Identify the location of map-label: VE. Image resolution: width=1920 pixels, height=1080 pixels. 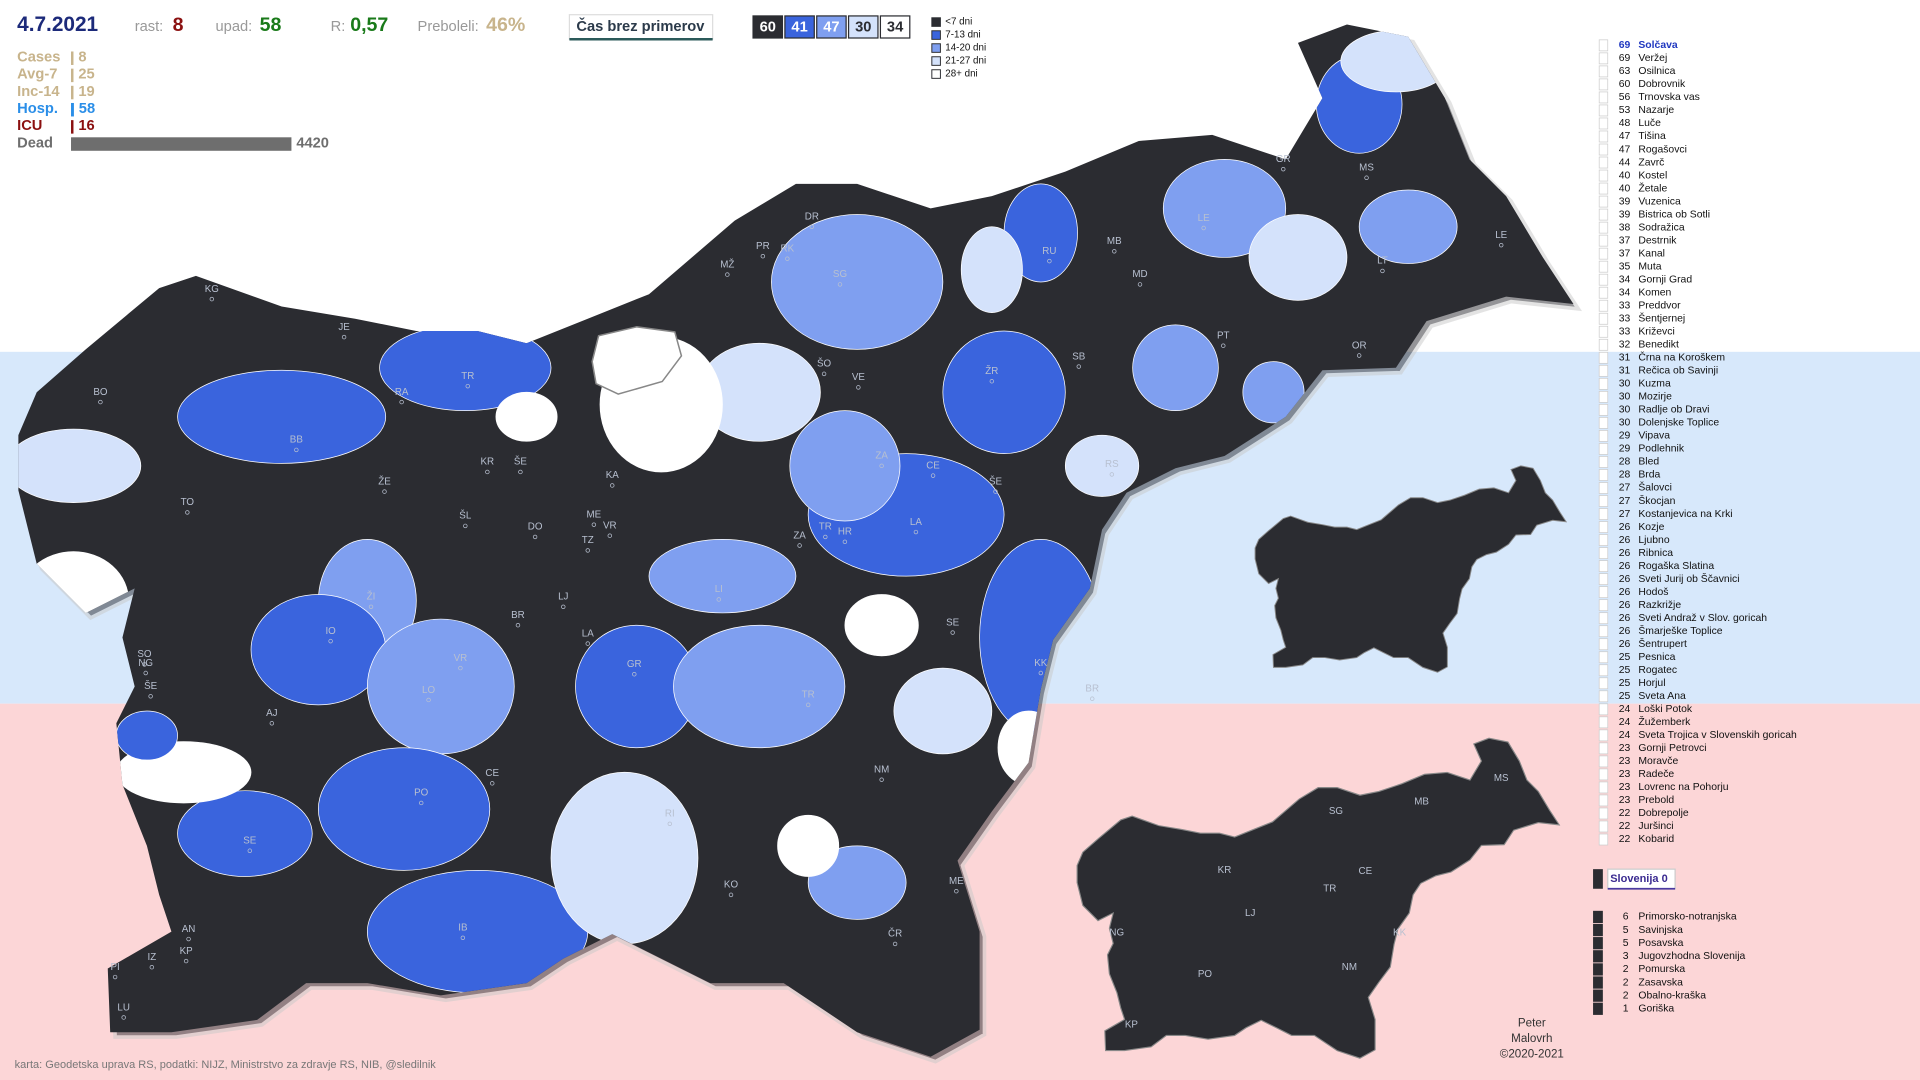
(859, 377).